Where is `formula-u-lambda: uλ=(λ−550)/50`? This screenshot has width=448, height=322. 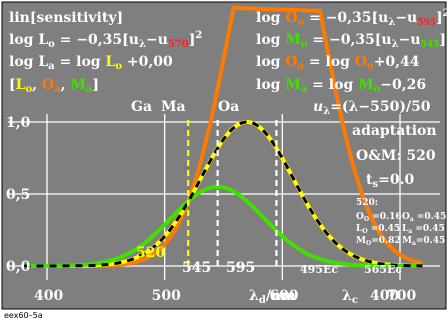 formula-u-lambda: uλ=(λ−550)/50 is located at coordinates (372, 108).